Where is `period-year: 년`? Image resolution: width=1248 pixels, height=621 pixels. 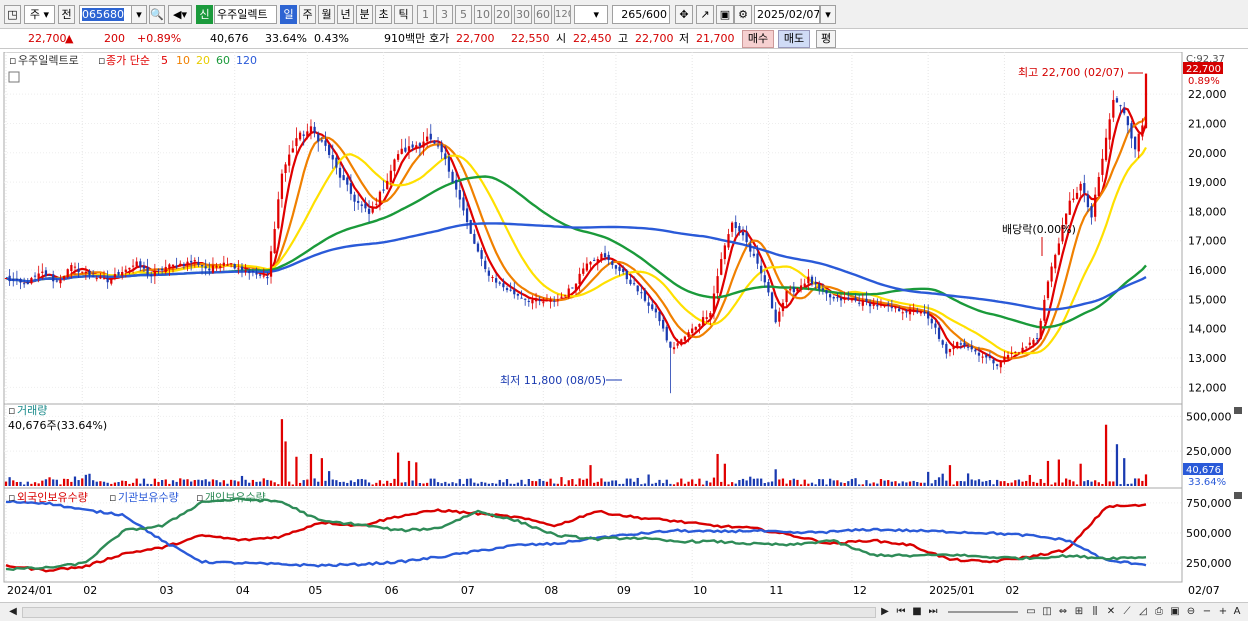 period-year: 년 is located at coordinates (345, 14).